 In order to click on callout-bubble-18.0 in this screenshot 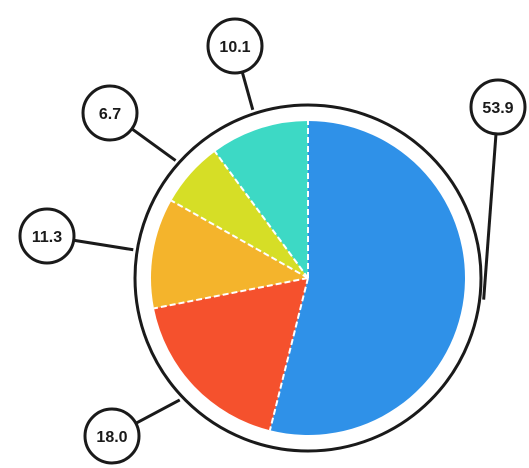, I will do `click(112, 436)`.